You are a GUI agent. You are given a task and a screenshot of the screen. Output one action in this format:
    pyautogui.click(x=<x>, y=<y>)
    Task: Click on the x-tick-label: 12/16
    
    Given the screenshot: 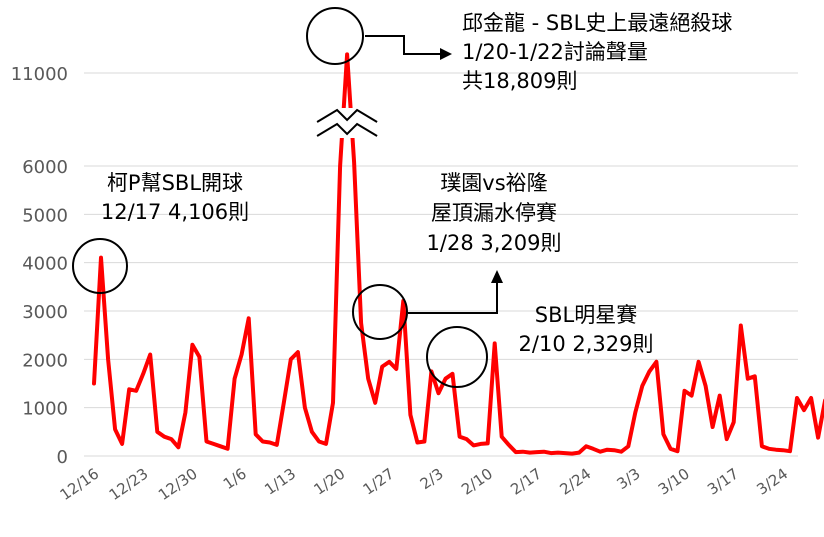 What is the action you would take?
    pyautogui.click(x=80, y=485)
    